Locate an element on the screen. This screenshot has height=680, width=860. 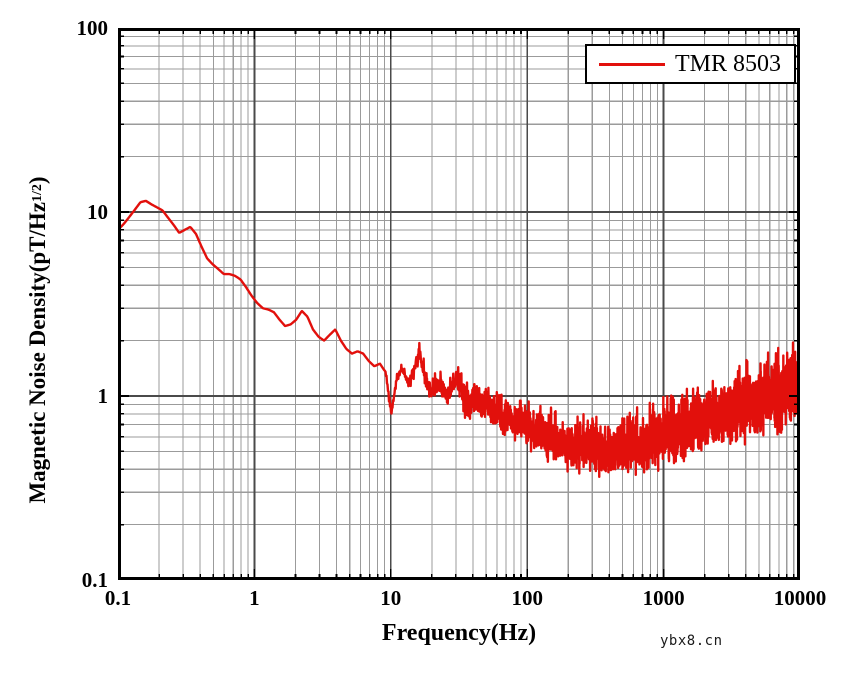
legend-line-swatch is located at coordinates (632, 64).